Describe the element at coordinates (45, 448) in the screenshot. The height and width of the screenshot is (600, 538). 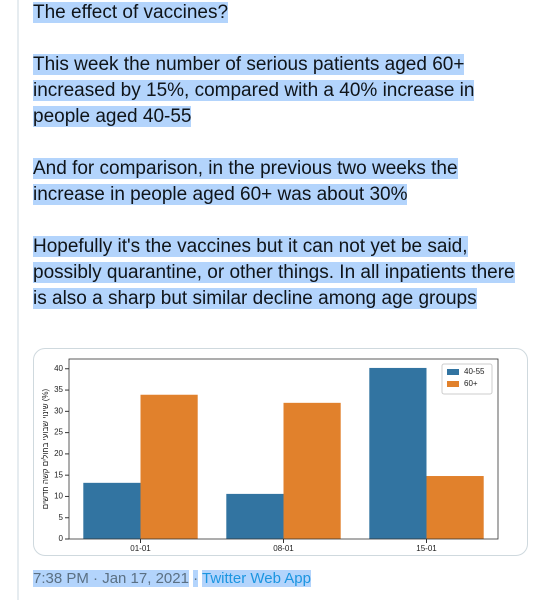
I see `y-axis-label: שינוי שבועי בחולים קשה חדשים (%)` at that location.